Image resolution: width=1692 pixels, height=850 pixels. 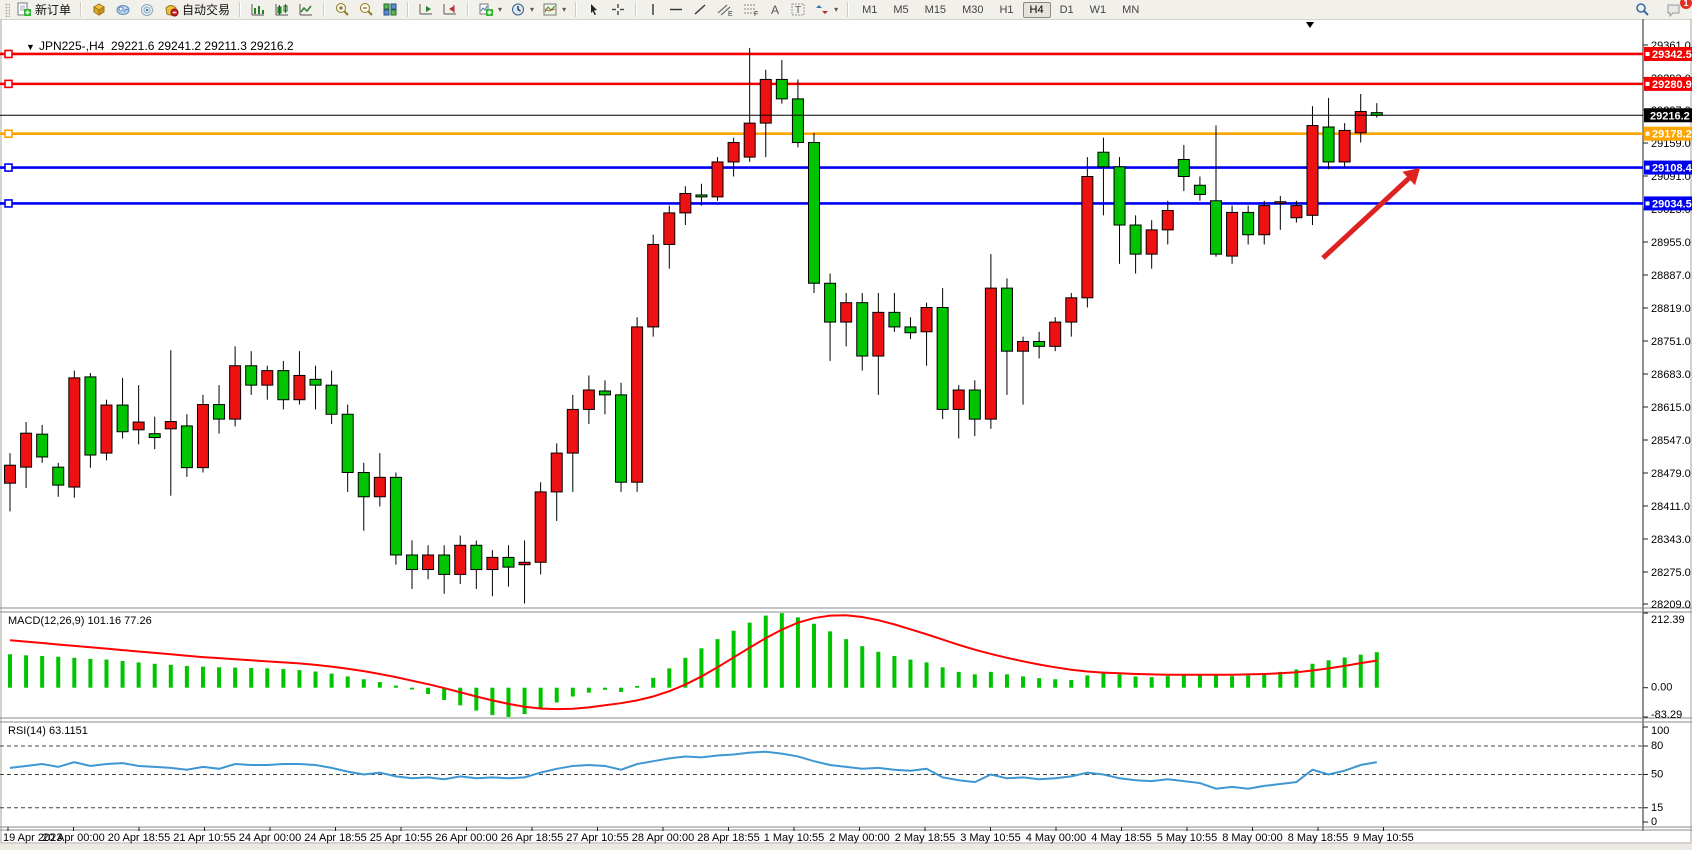 What do you see at coordinates (1666, 715) in the screenshot?
I see `macd-axis-label: -83.29` at bounding box center [1666, 715].